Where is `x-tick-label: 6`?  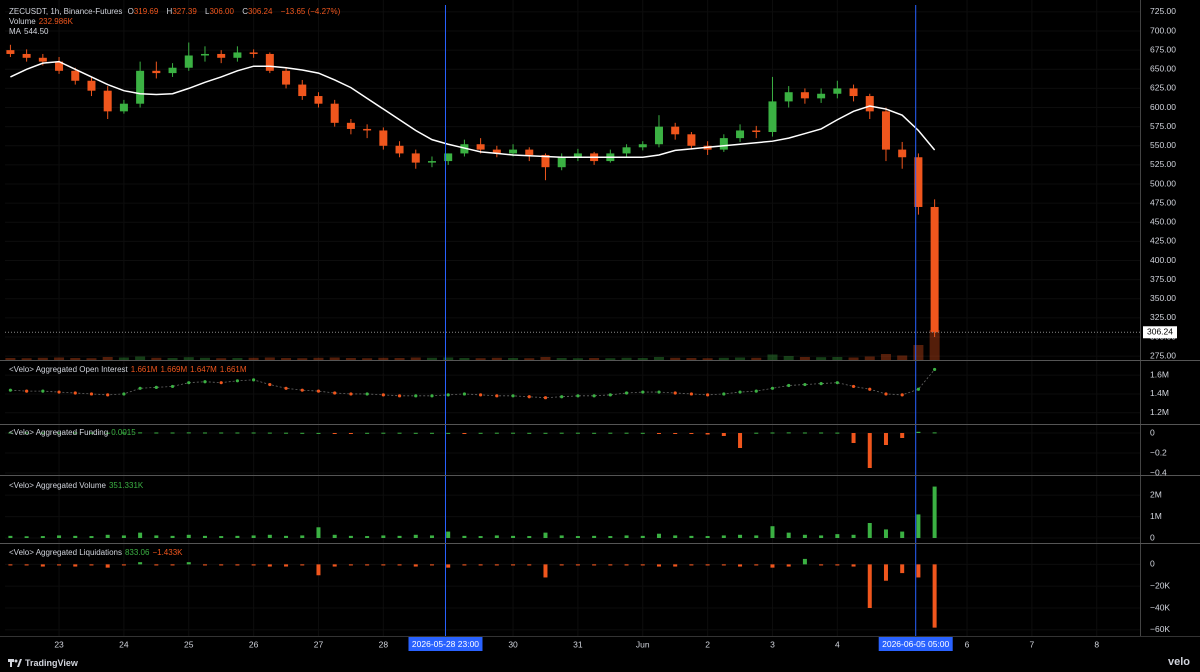 x-tick-label: 6 is located at coordinates (967, 644).